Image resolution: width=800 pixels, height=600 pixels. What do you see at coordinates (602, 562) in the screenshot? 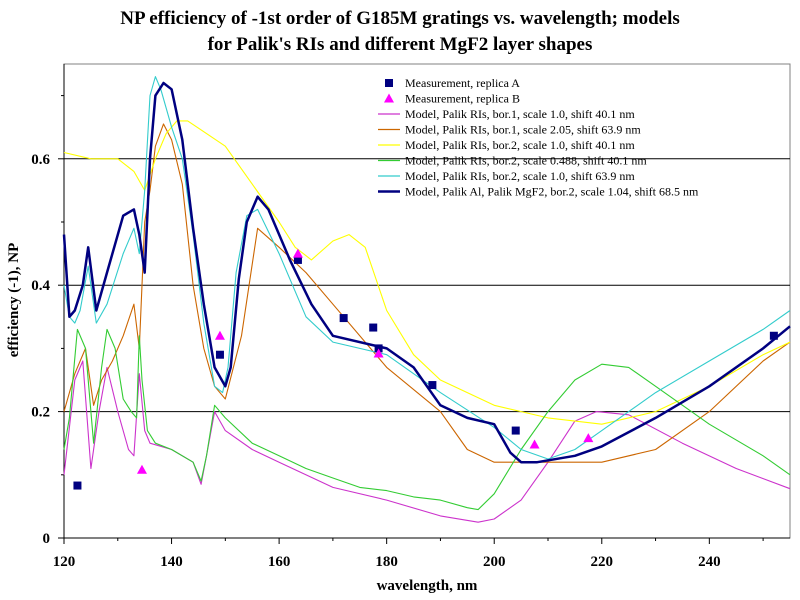
I see `x-tick-label: 220` at bounding box center [602, 562].